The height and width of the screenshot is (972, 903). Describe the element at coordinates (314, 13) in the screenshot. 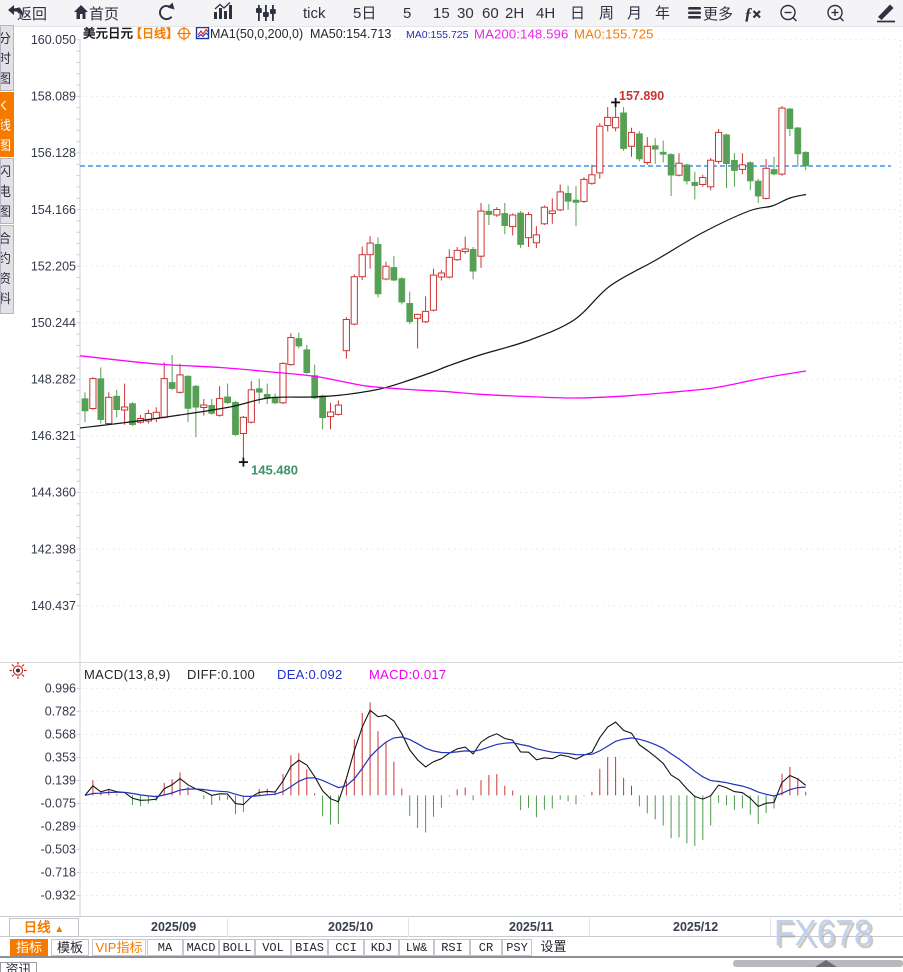

I see `svg-text: tick` at that location.